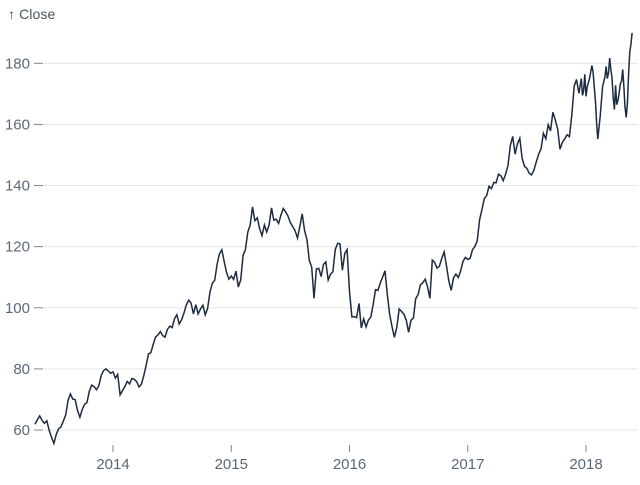 The height and width of the screenshot is (485, 640). What do you see at coordinates (17, 124) in the screenshot?
I see `y-tick-label: 160` at bounding box center [17, 124].